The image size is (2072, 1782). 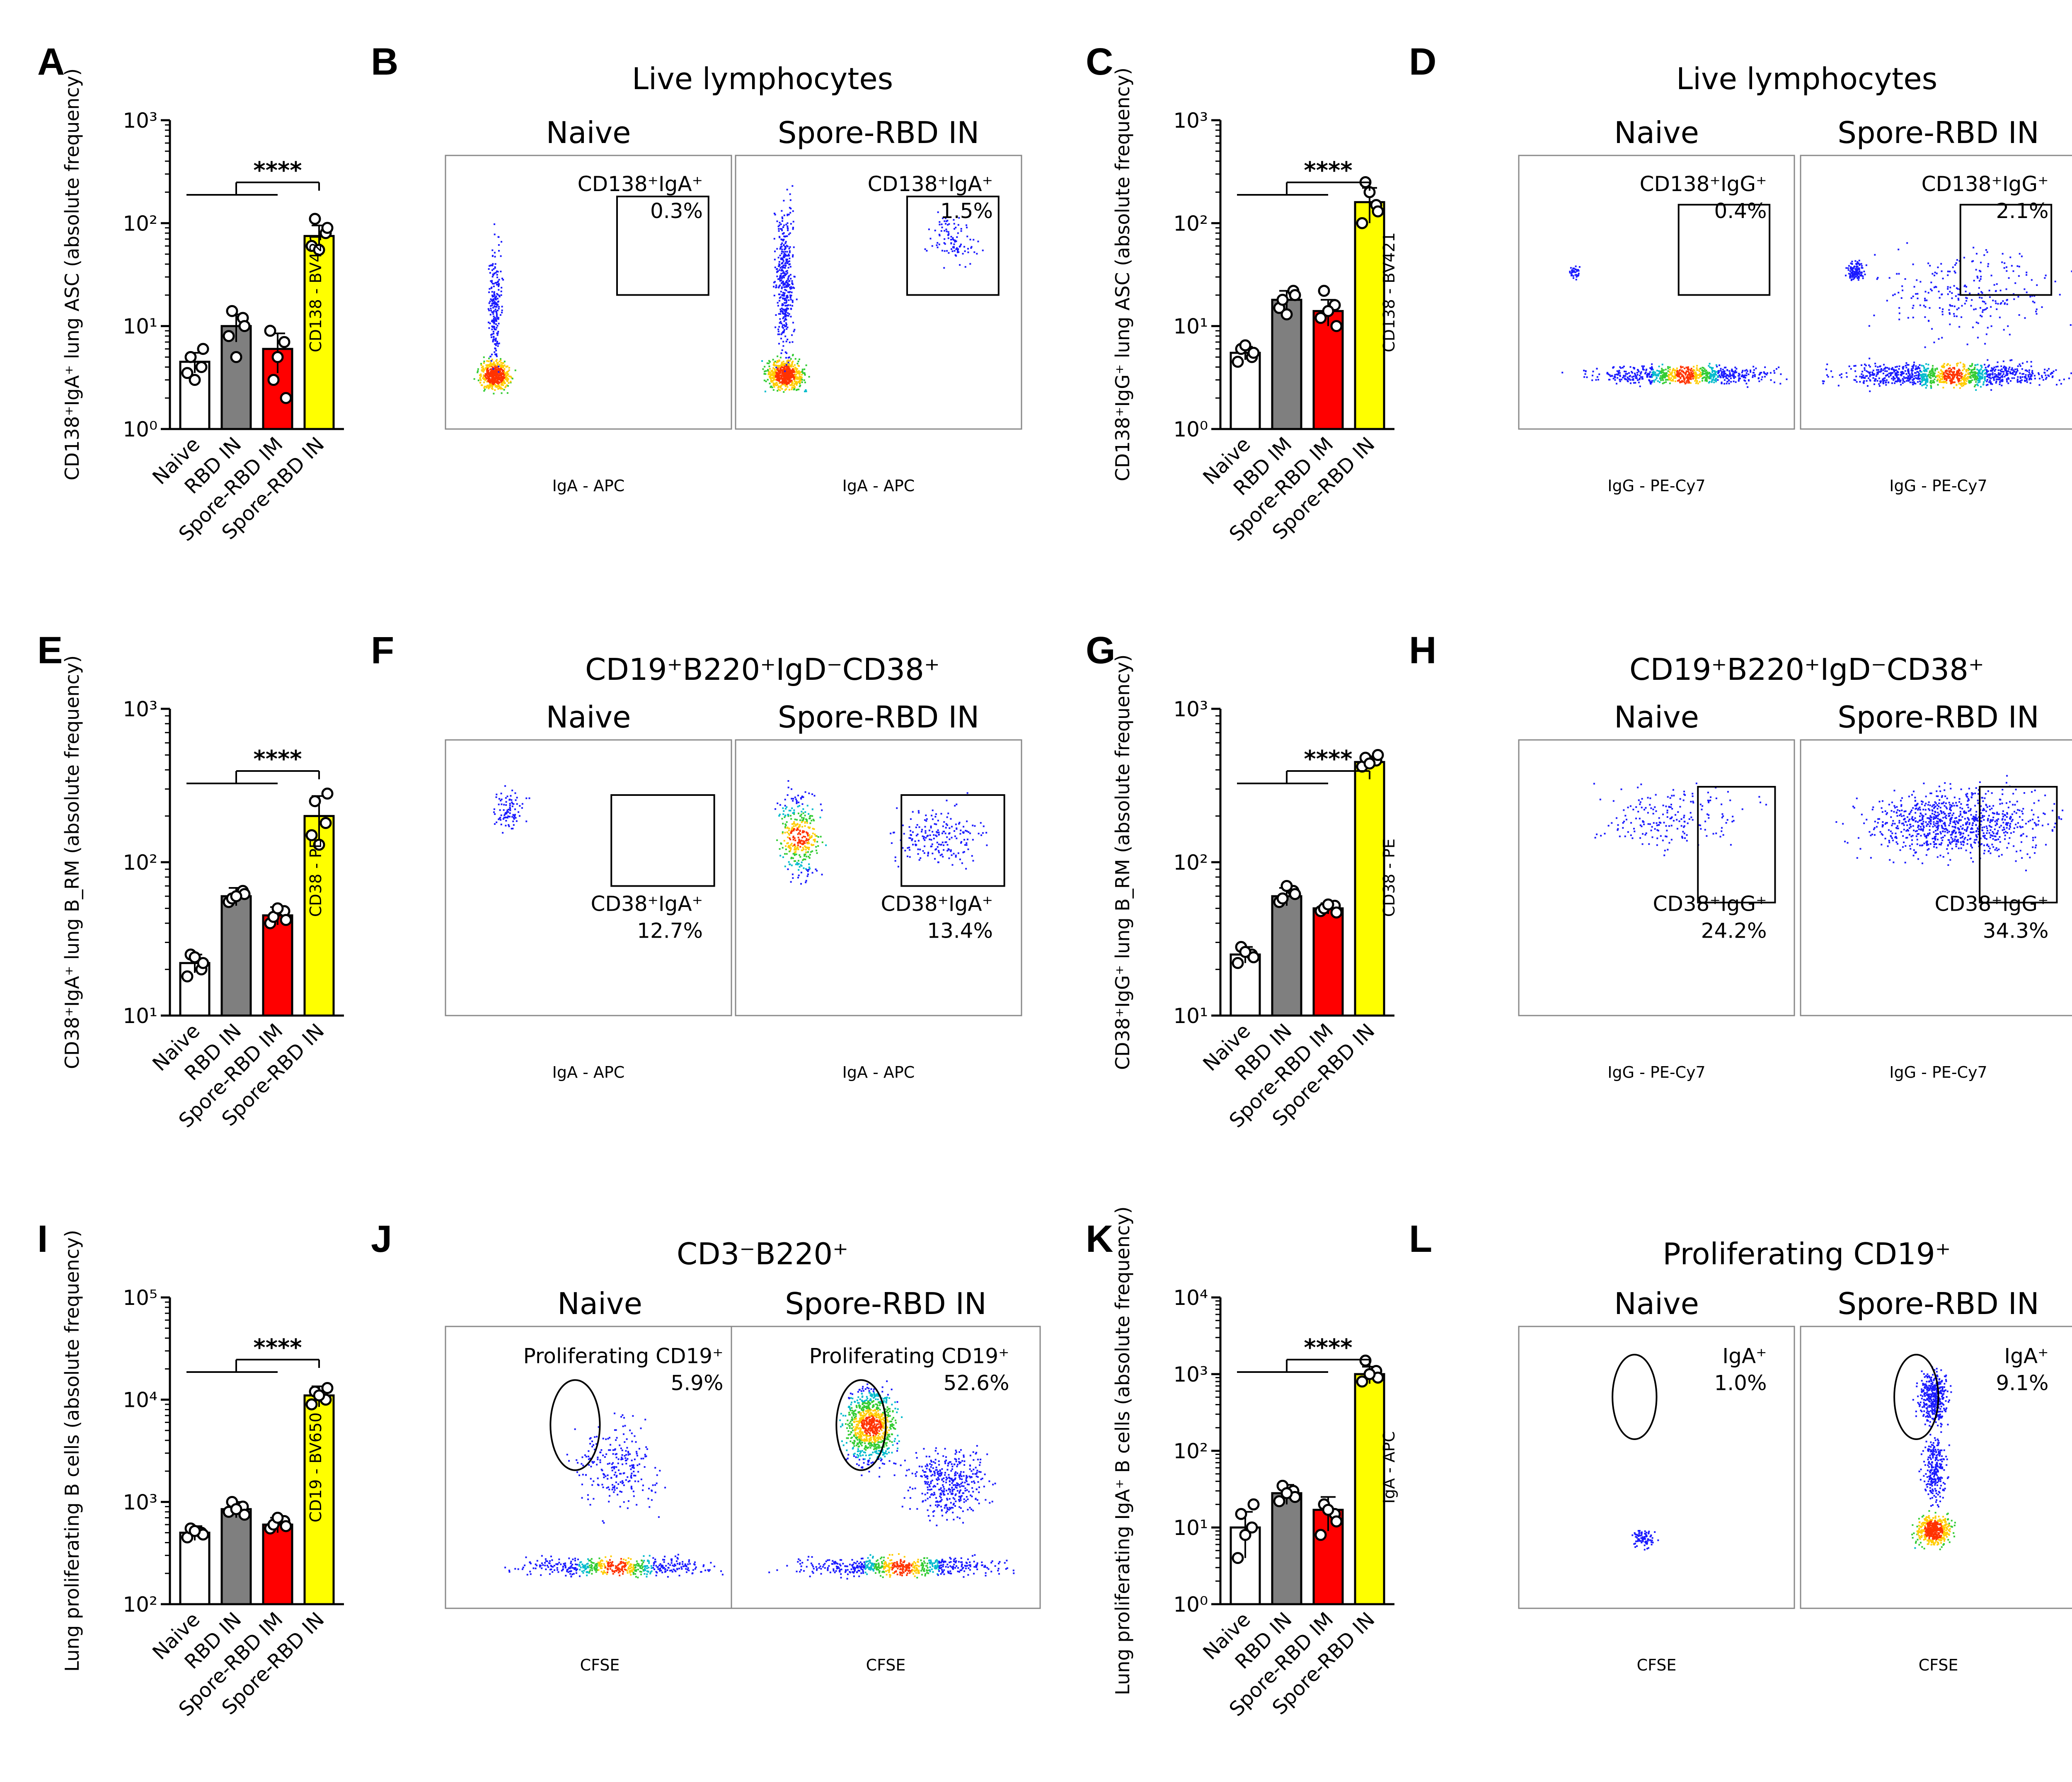 What do you see at coordinates (676, 211) in the screenshot?
I see `gate-percent-b: 0.3%` at bounding box center [676, 211].